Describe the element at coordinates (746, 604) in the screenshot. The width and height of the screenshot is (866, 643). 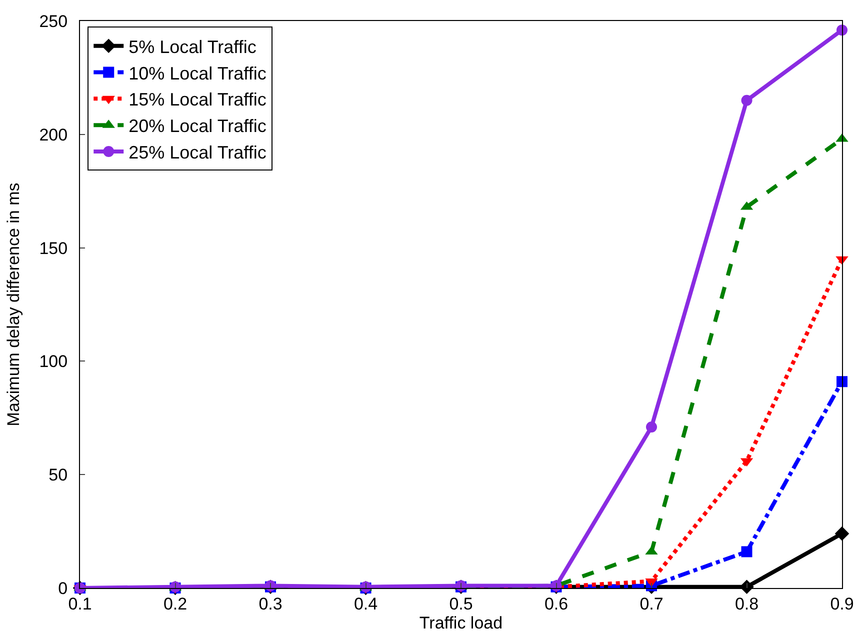
I see `x-tick-label: 0.8` at that location.